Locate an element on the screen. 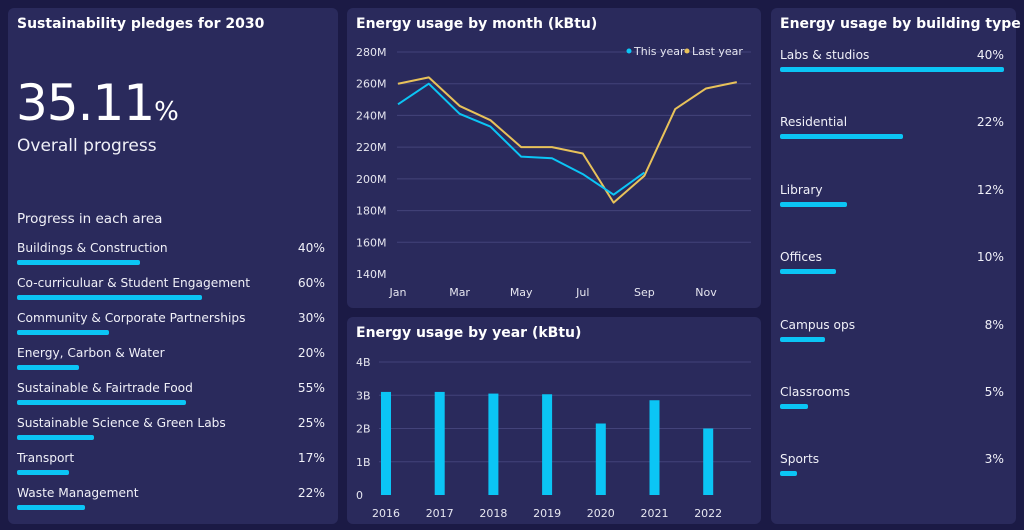 The image size is (1024, 530). building-row-campus-ops: Campus ops 8% is located at coordinates (892, 333).